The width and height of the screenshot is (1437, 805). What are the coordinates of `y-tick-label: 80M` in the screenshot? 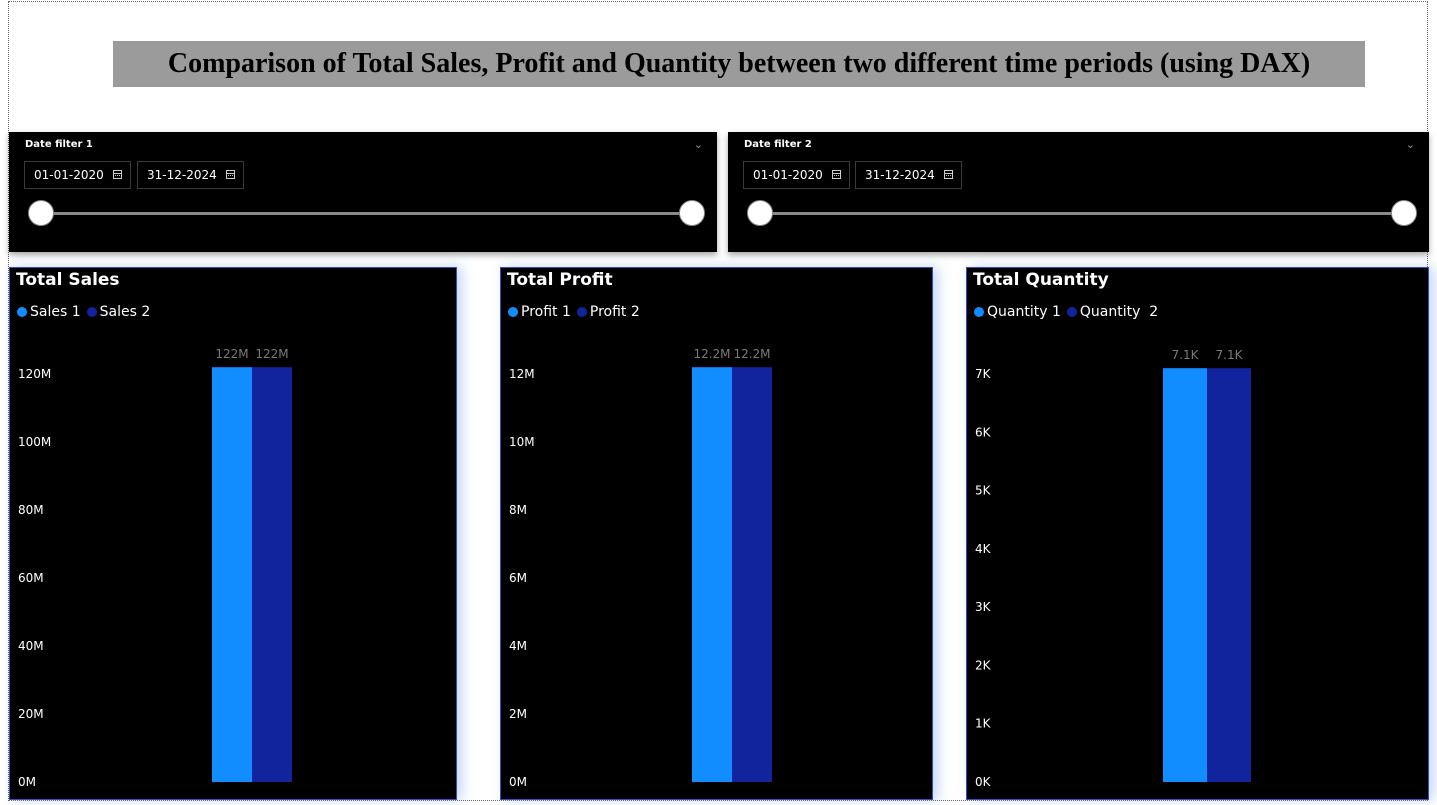 It's located at (31, 510).